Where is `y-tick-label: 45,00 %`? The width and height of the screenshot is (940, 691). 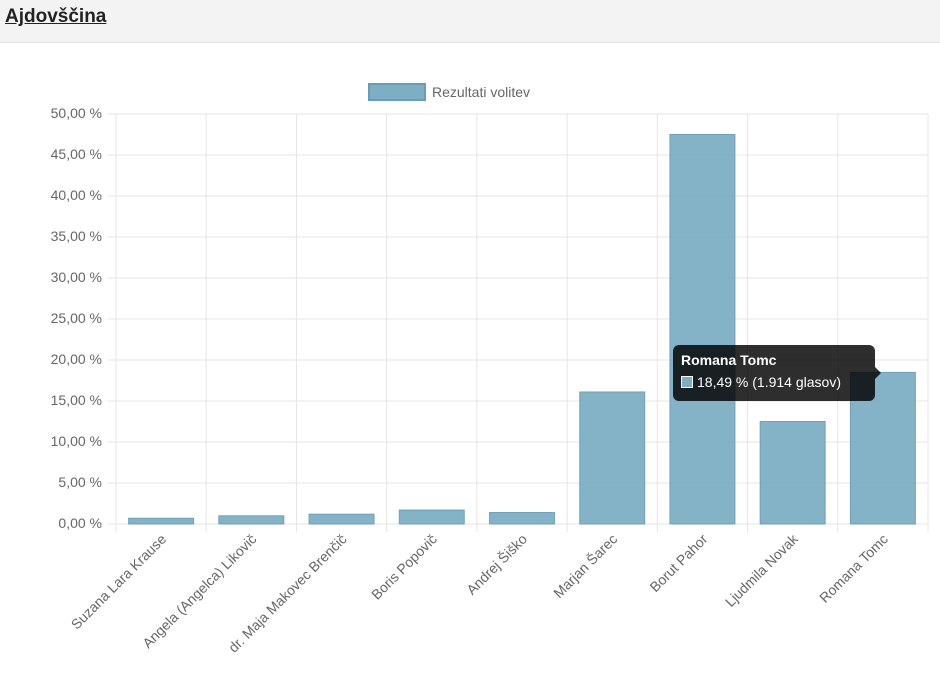
y-tick-label: 45,00 % is located at coordinates (76, 154).